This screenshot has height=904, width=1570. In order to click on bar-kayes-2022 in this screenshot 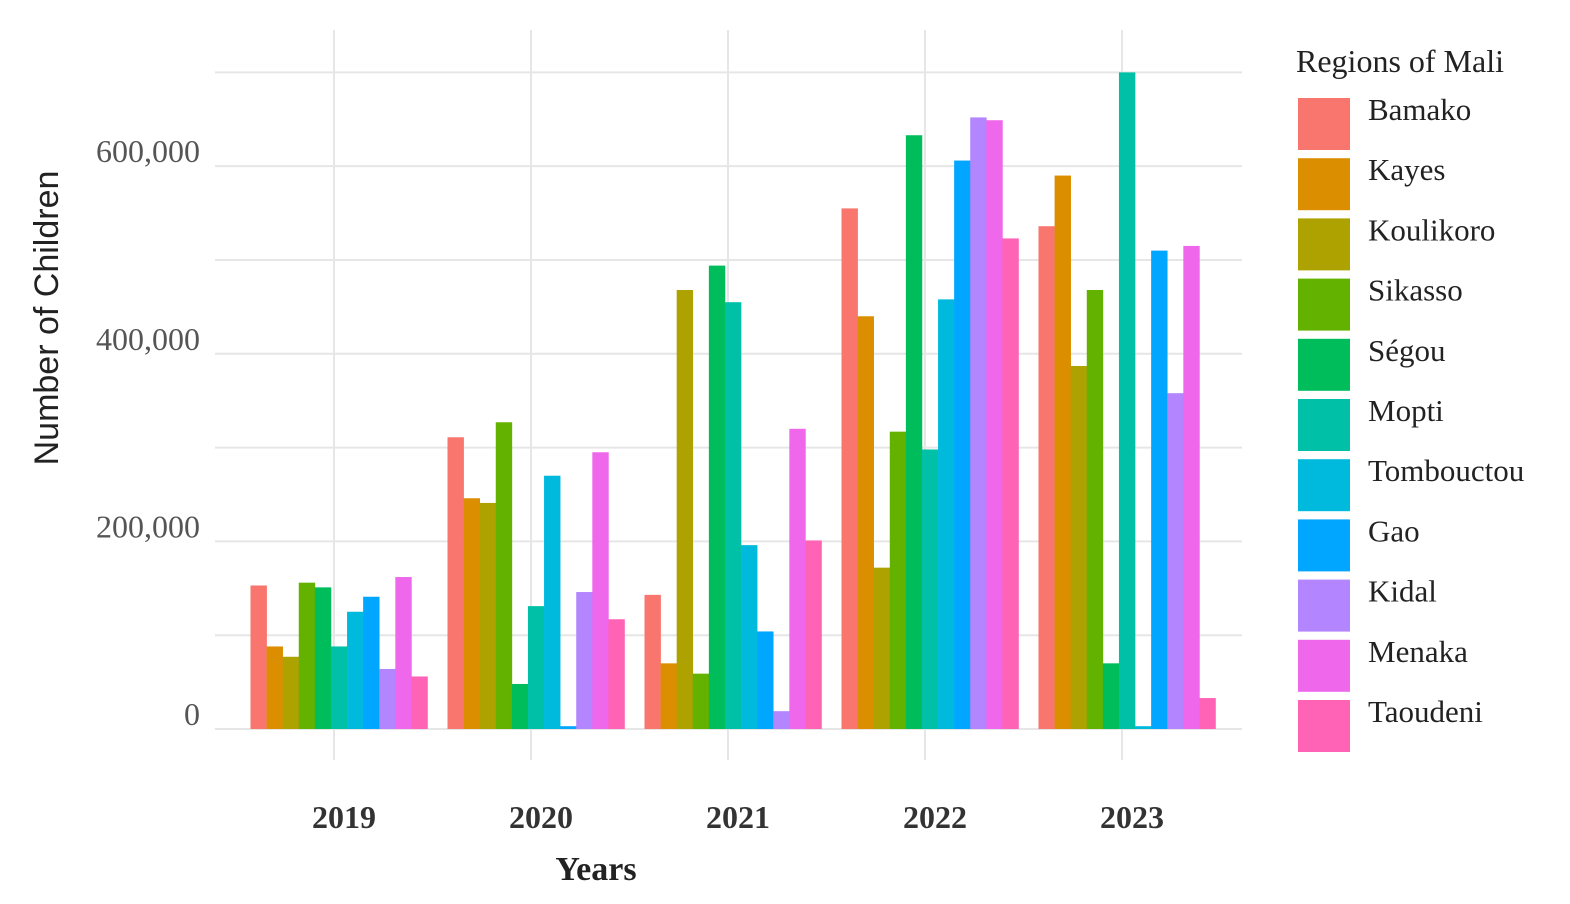, I will do `click(865, 522)`.